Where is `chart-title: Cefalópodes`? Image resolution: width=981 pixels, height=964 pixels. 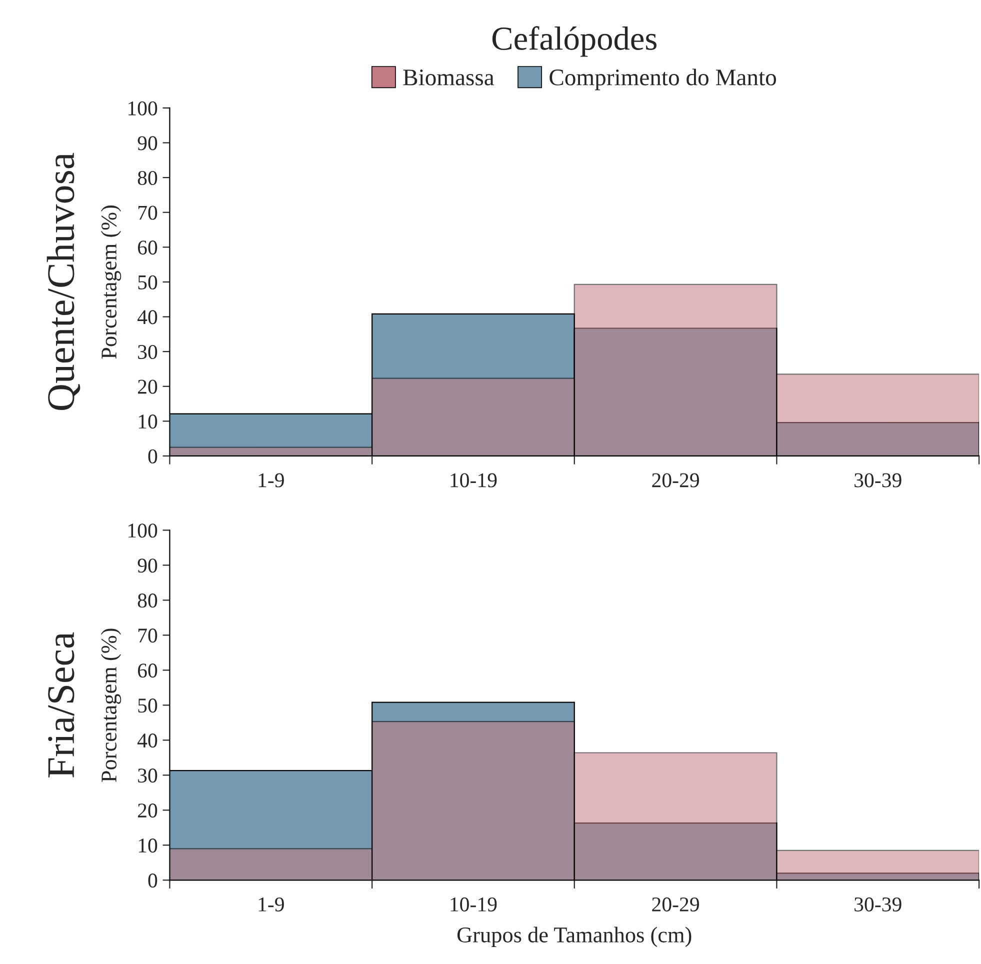 chart-title: Cefalópodes is located at coordinates (574, 41).